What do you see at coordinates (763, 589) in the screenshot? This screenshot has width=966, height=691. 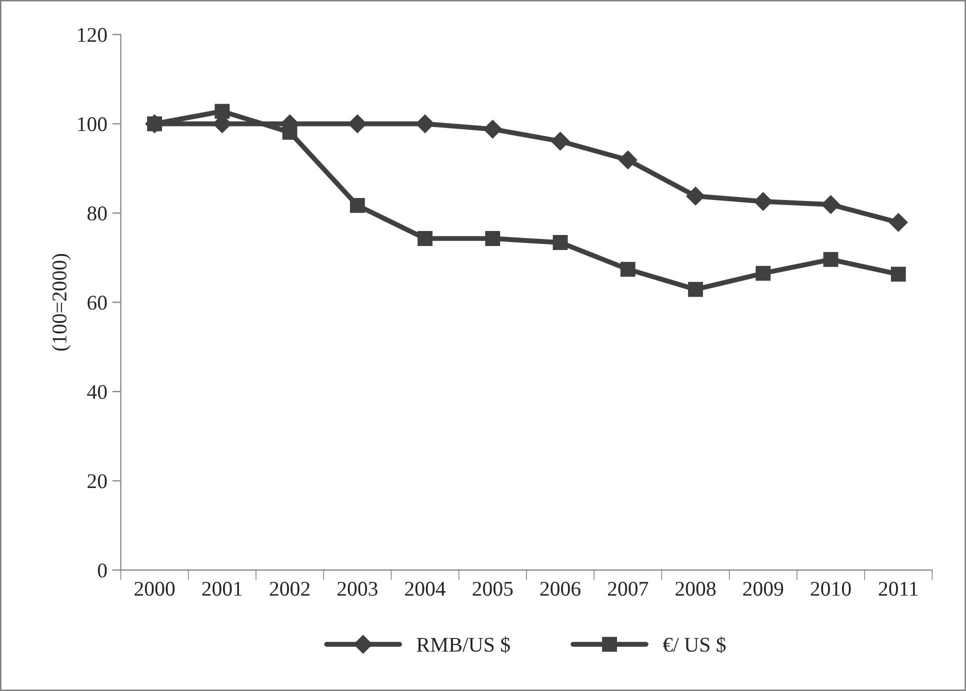 I see `x-tick-label: 2009` at bounding box center [763, 589].